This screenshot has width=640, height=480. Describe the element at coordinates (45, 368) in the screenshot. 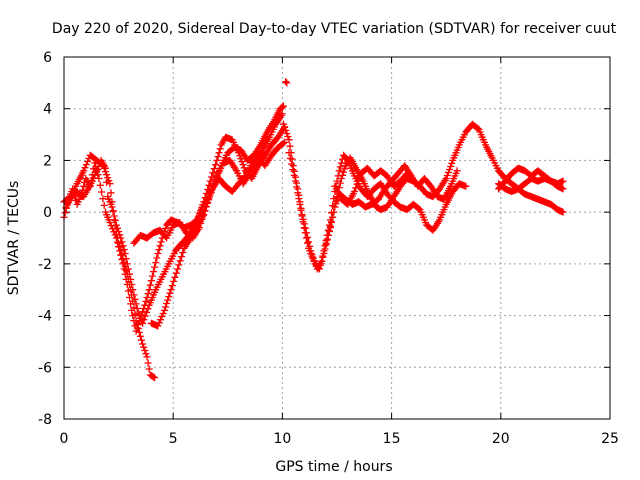

I see `y-tick-label: -6` at that location.